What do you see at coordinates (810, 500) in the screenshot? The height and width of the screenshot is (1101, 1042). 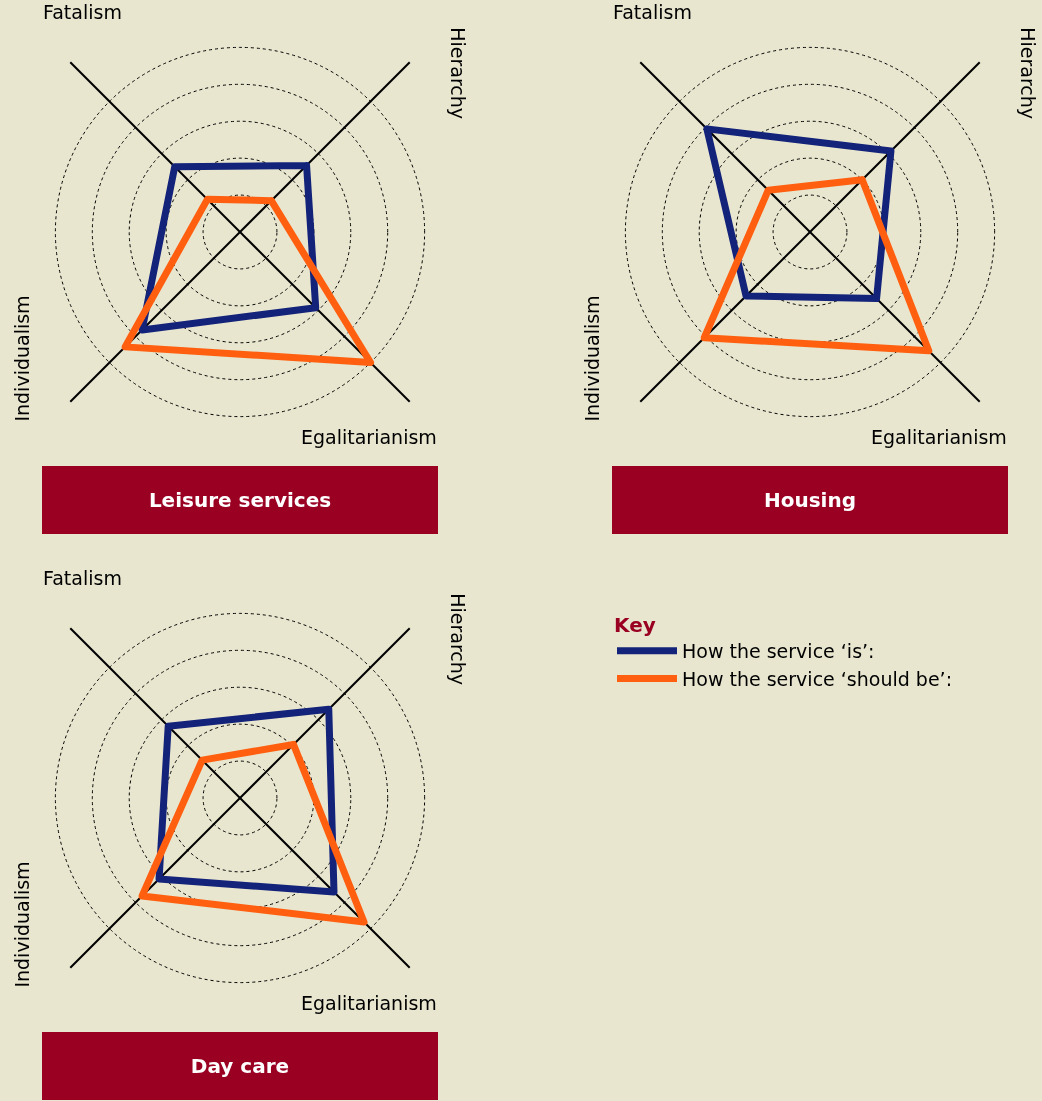 I see `text: Housing` at bounding box center [810, 500].